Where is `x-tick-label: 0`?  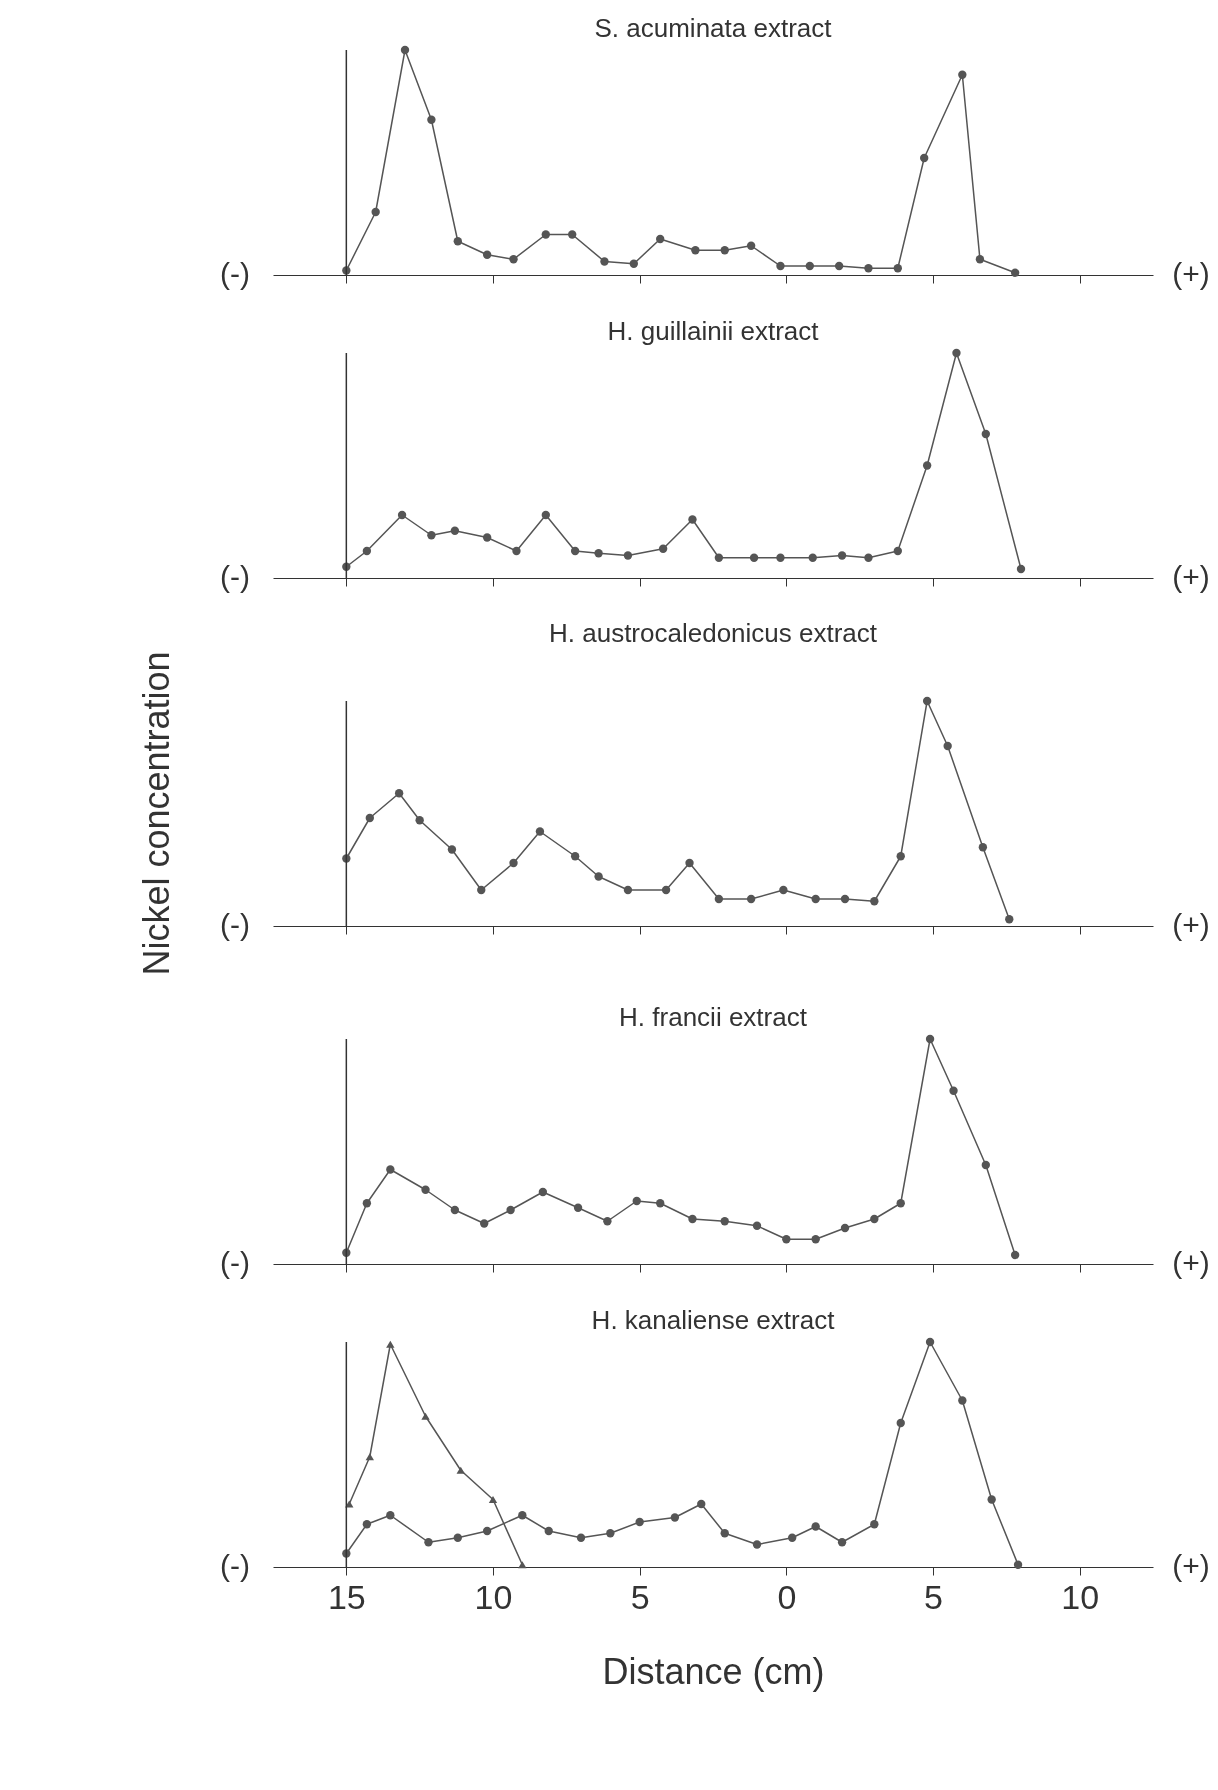 x-tick-label: 0 is located at coordinates (787, 1596).